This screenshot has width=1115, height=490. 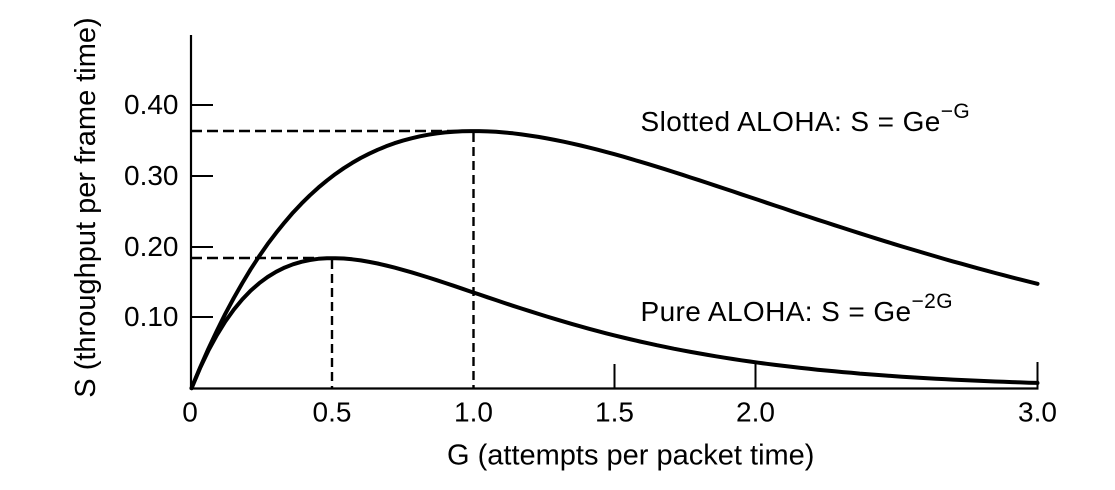 What do you see at coordinates (151, 246) in the screenshot?
I see `svg-text: 0.20` at bounding box center [151, 246].